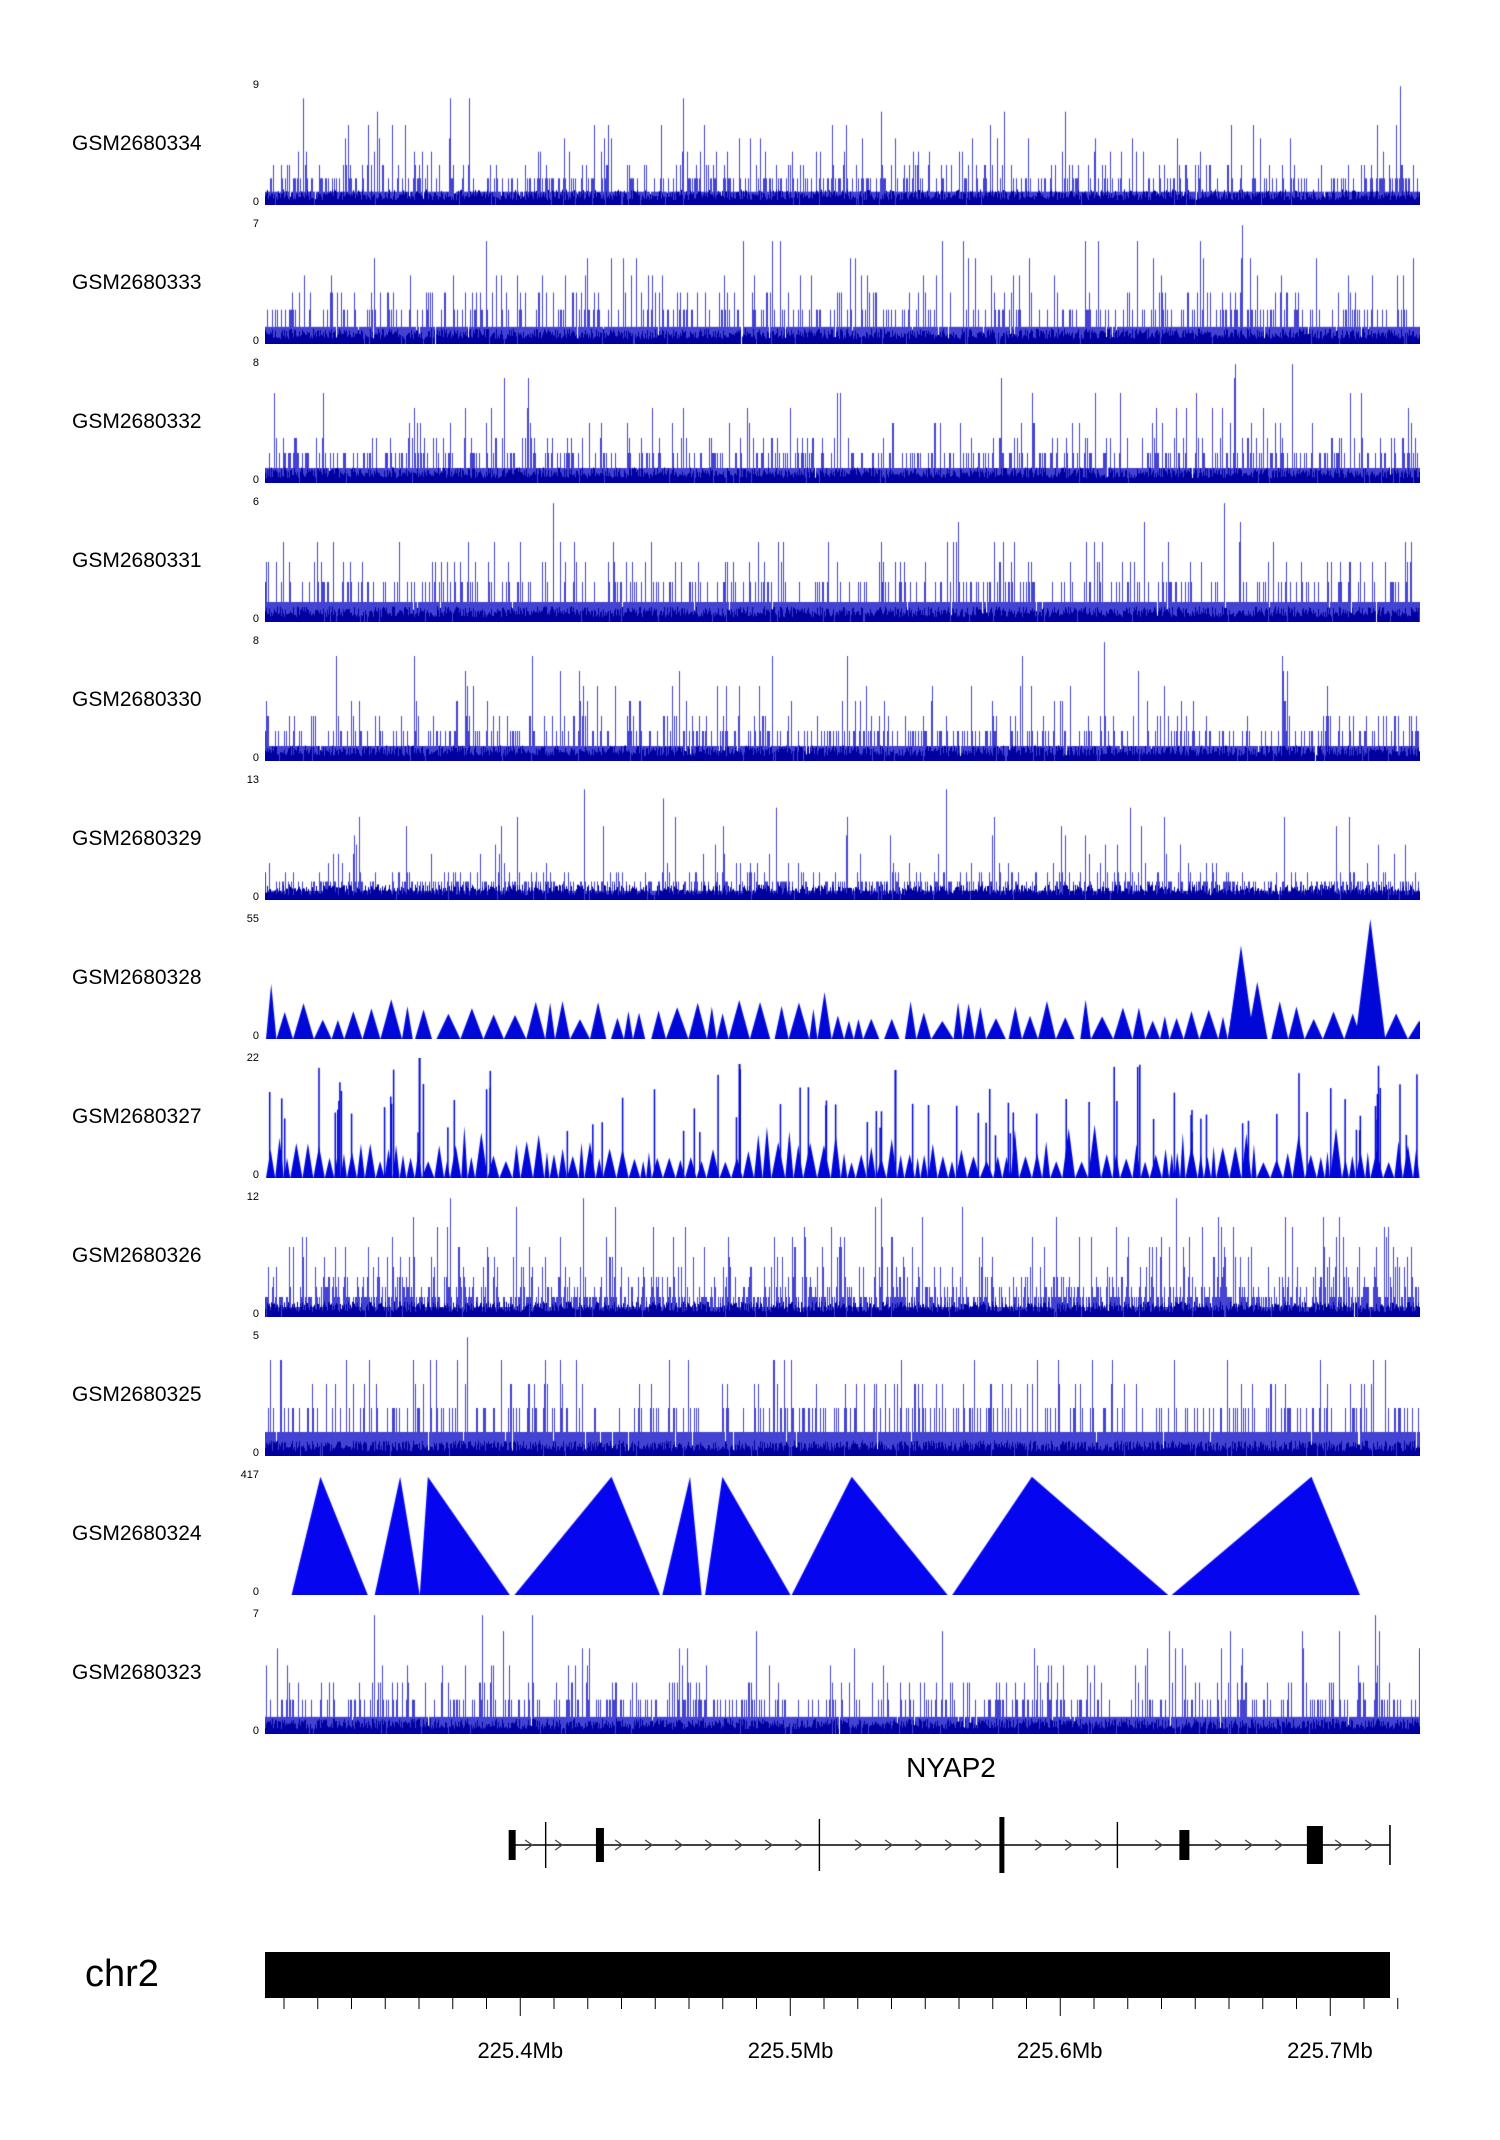 This screenshot has width=1500, height=2140. What do you see at coordinates (137, 282) in the screenshot?
I see `track-label-GSM2680333: GSM2680333` at bounding box center [137, 282].